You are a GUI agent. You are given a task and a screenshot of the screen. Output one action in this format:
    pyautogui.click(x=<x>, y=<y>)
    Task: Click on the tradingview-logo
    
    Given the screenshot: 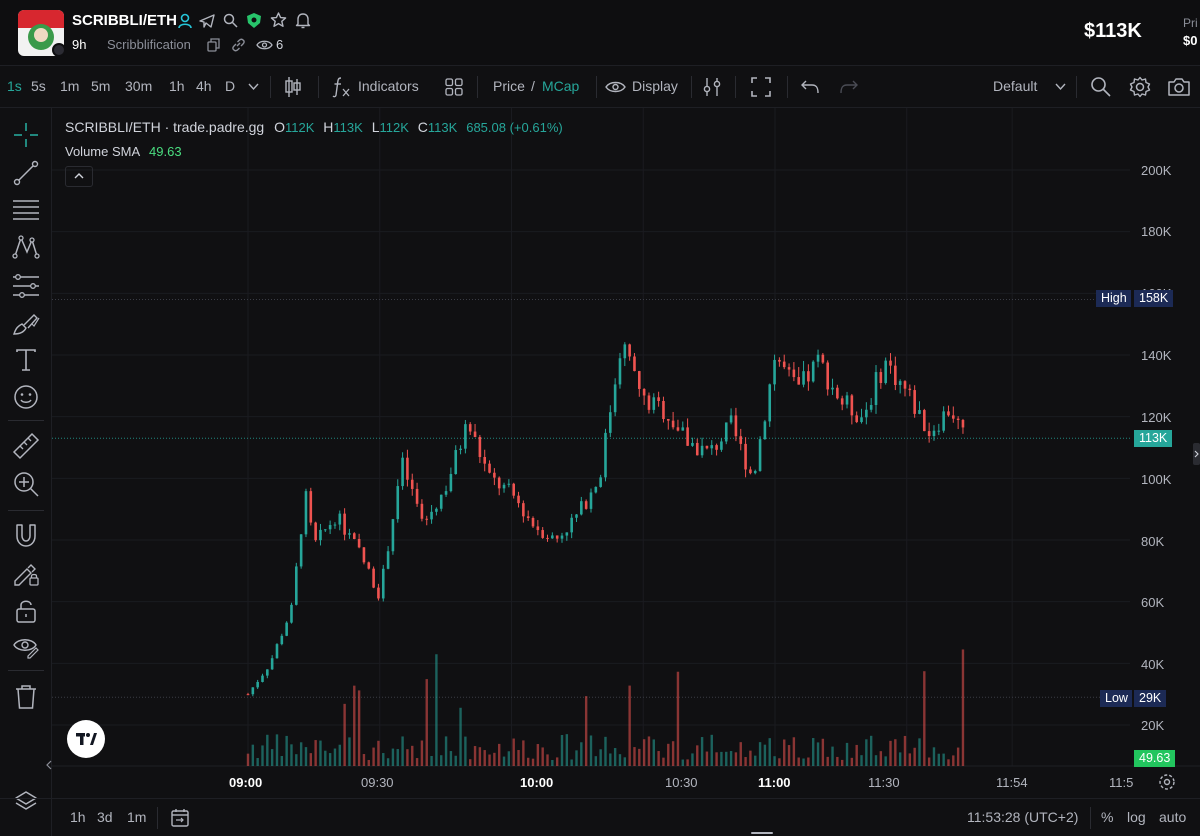 What is the action you would take?
    pyautogui.click(x=86, y=739)
    